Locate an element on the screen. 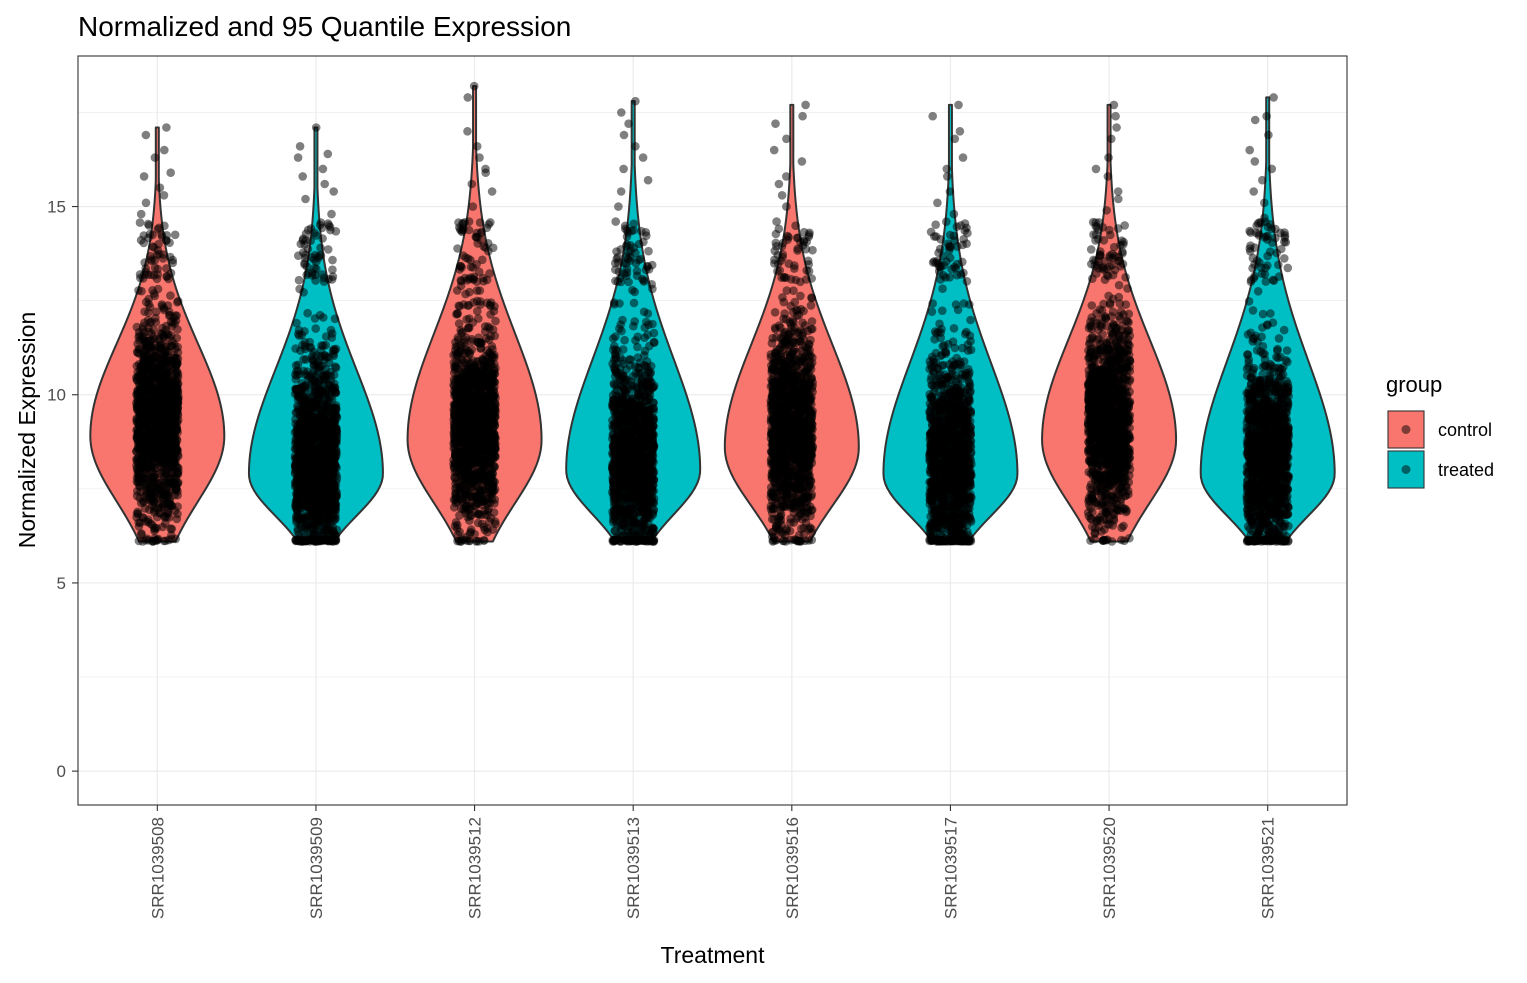  chart-title: Normalized and 95 Quantile Expression is located at coordinates (324, 26).